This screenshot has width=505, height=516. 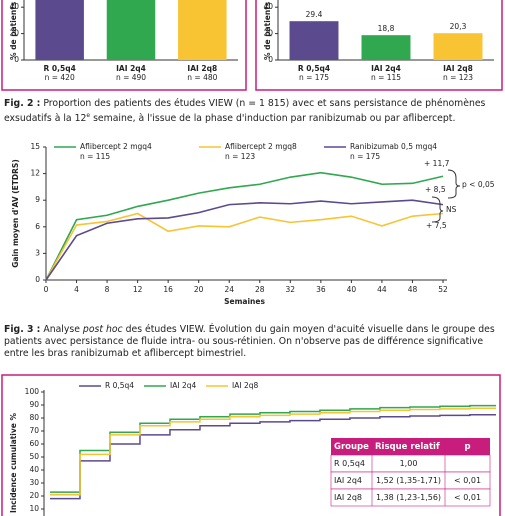 I want to click on y-tick-label: 10, so click(x=34, y=508).